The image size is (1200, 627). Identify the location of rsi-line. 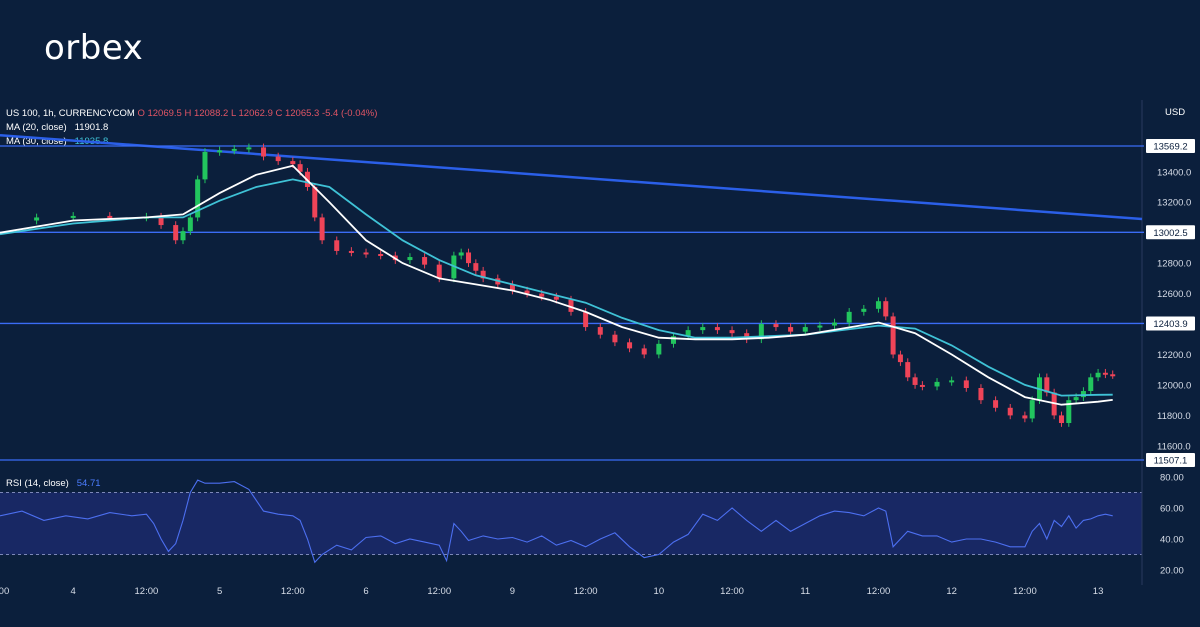
(556, 521).